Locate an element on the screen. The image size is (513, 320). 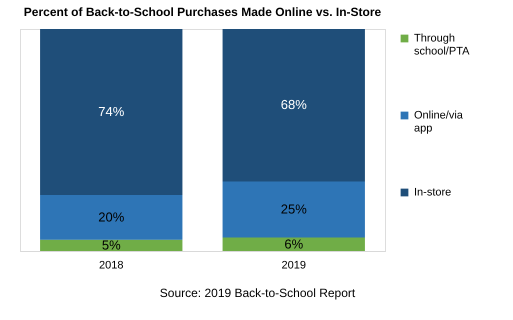
chart-title: Percent of Back-to-School Purchases Made Online vs. In-Store is located at coordinates (203, 12).